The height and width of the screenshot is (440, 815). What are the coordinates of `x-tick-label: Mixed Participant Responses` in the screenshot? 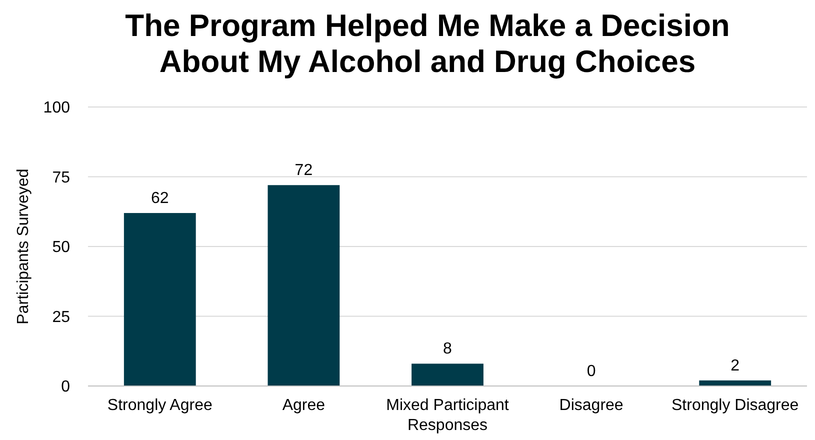 It's located at (448, 415).